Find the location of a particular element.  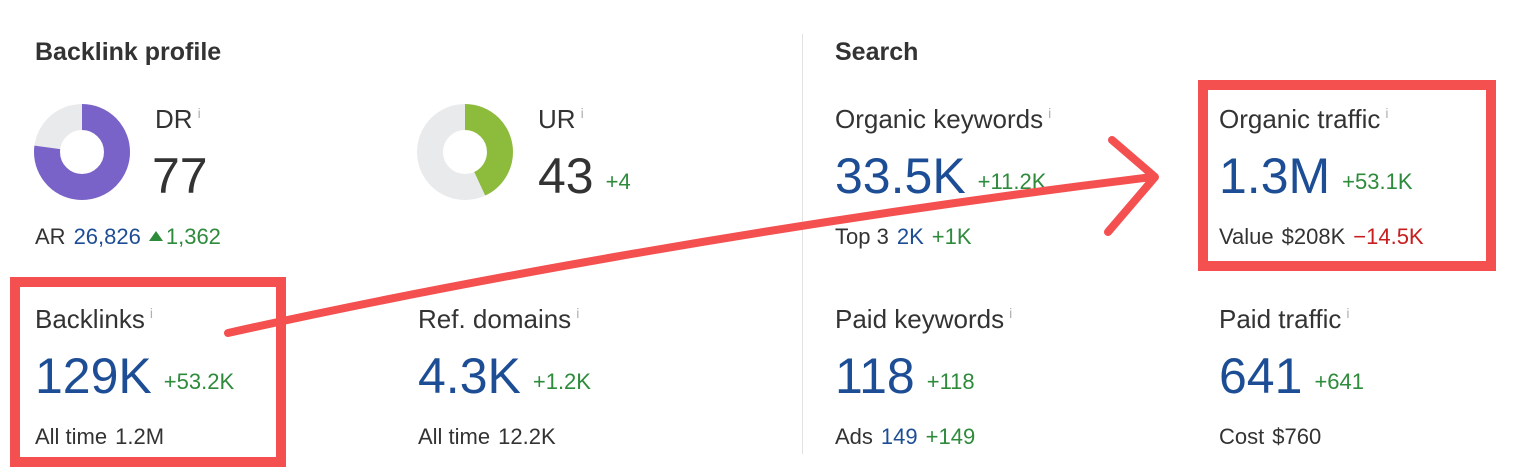

paid-traffic-delta: +641 is located at coordinates (1339, 381).